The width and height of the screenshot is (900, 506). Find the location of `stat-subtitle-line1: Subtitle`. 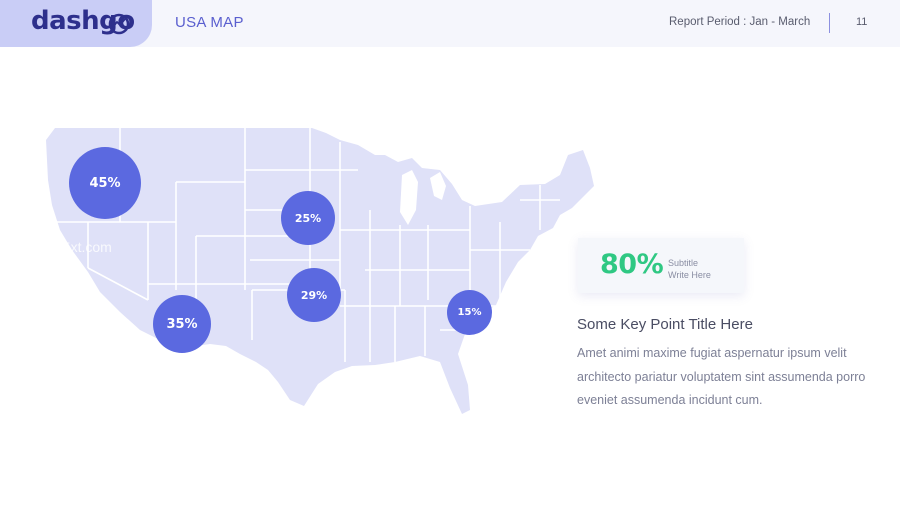

stat-subtitle-line1: Subtitle is located at coordinates (683, 263).